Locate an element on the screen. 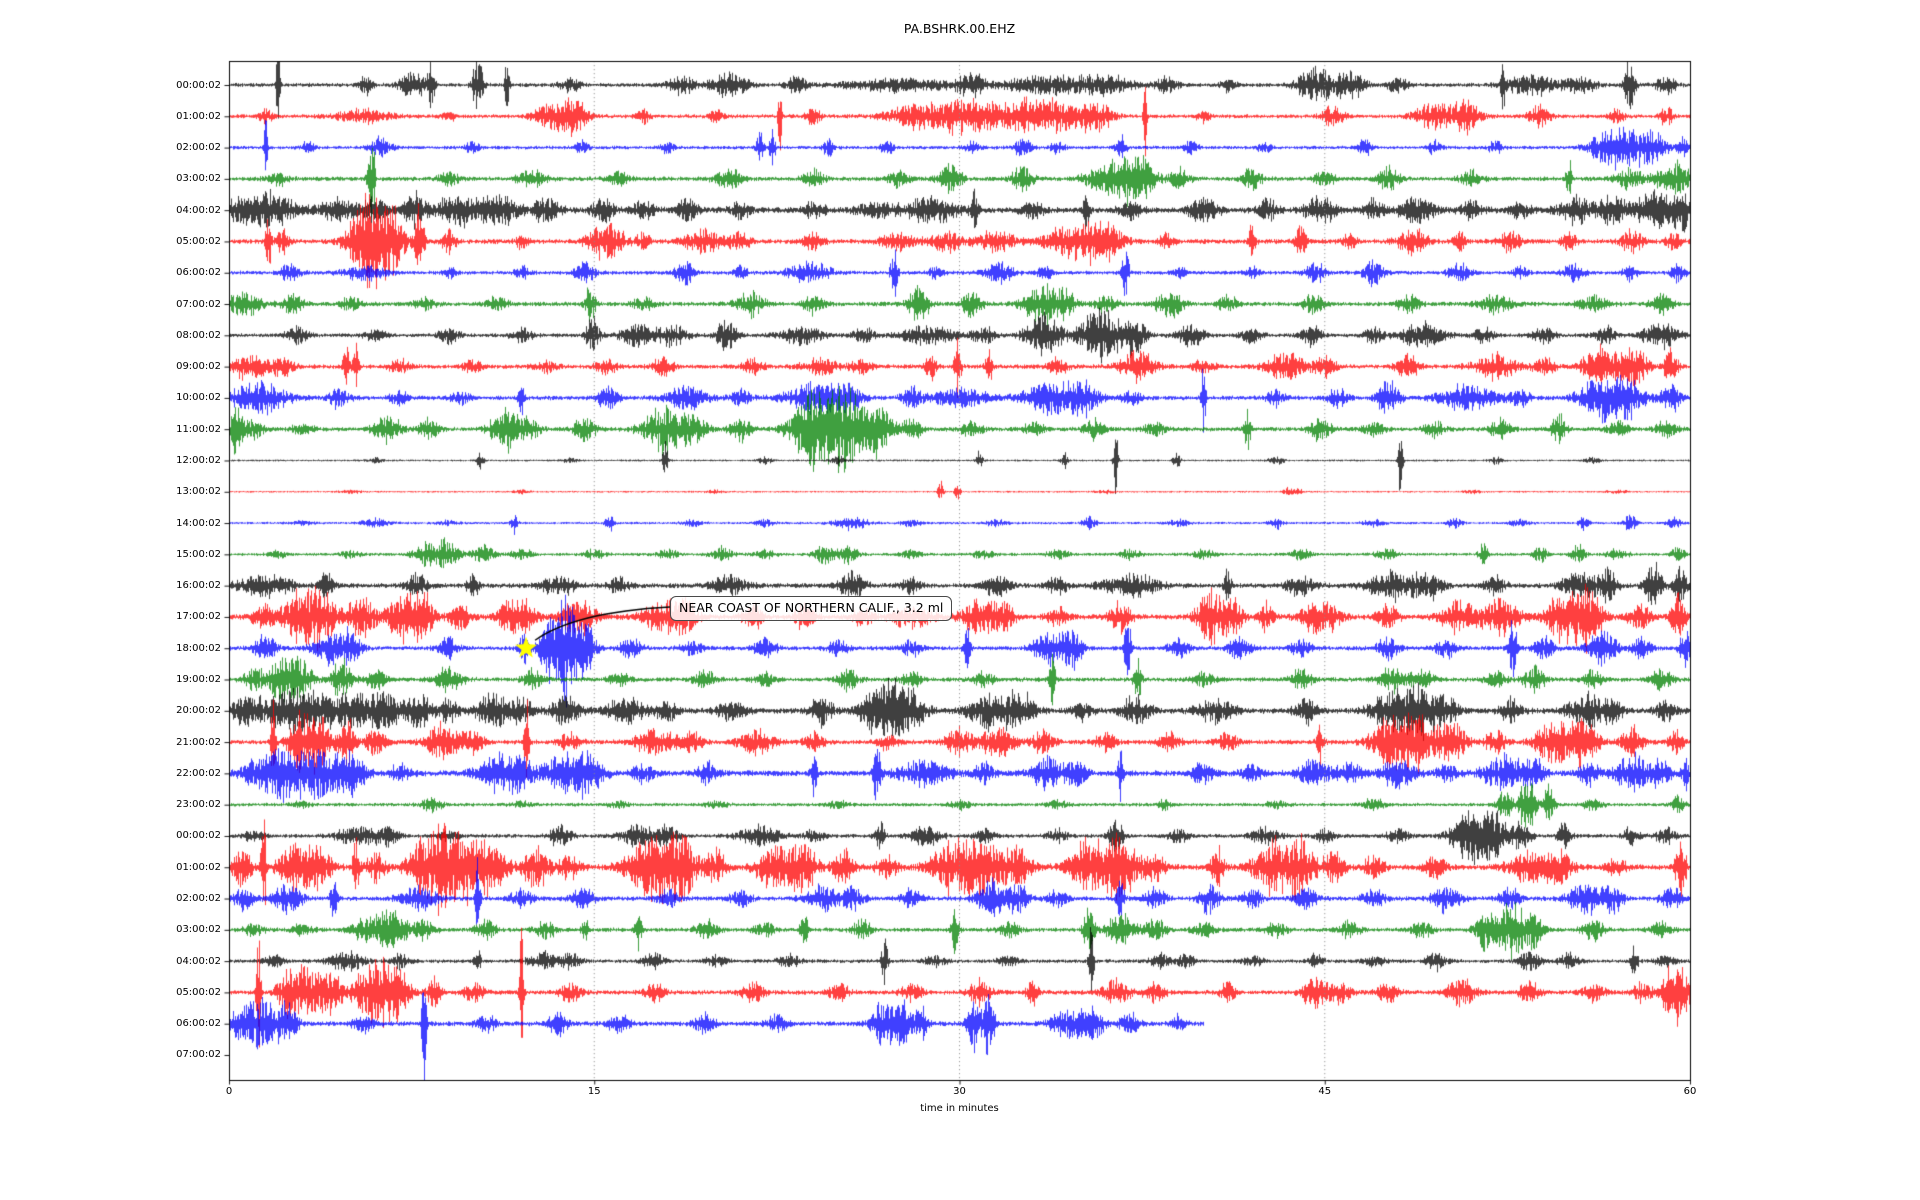  x-axis-title: time in minutes is located at coordinates (959, 1108).